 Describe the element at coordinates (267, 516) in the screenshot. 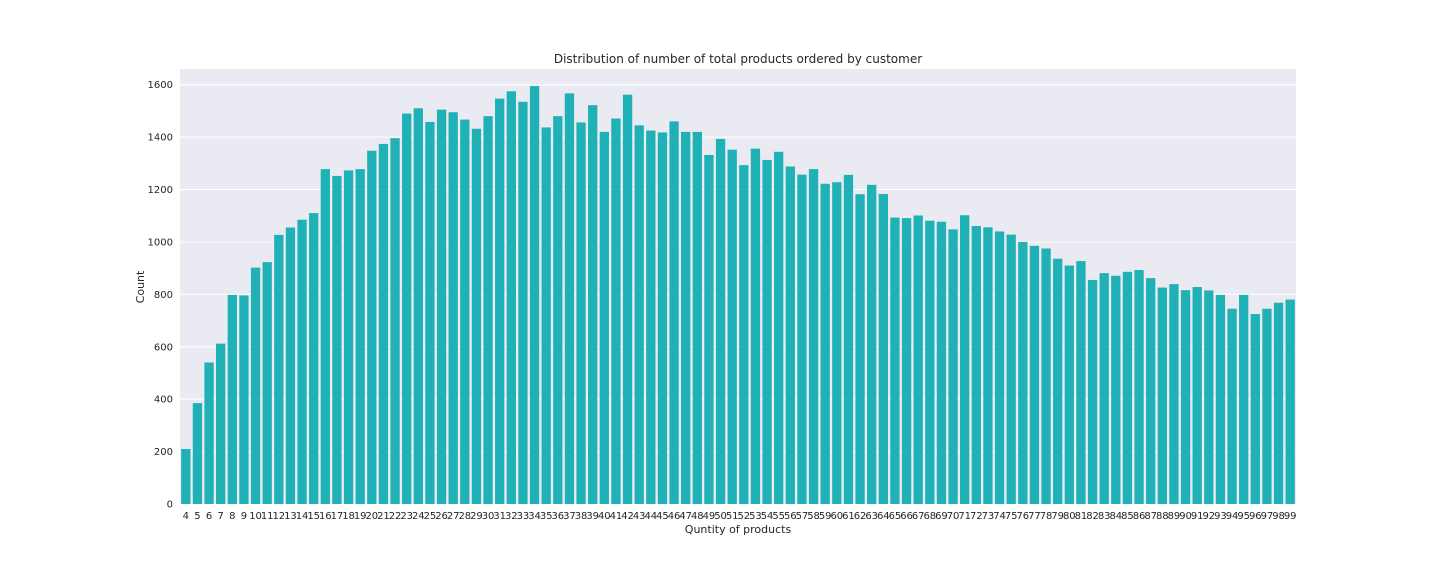

I see `x-tick-label: 11` at that location.